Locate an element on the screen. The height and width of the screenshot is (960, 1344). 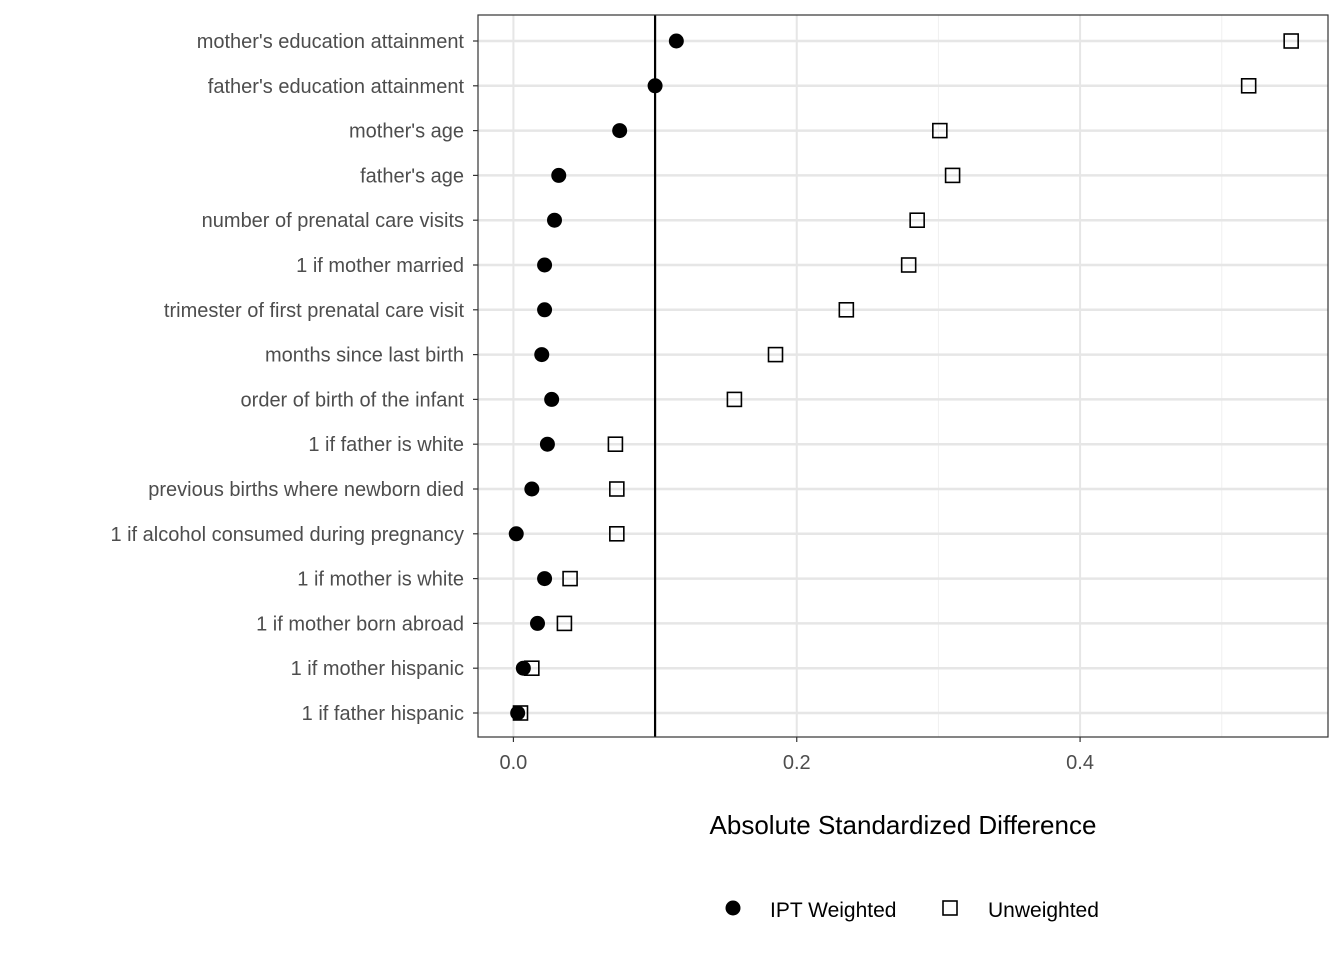
x-tick-label: 0.2 is located at coordinates (797, 763).